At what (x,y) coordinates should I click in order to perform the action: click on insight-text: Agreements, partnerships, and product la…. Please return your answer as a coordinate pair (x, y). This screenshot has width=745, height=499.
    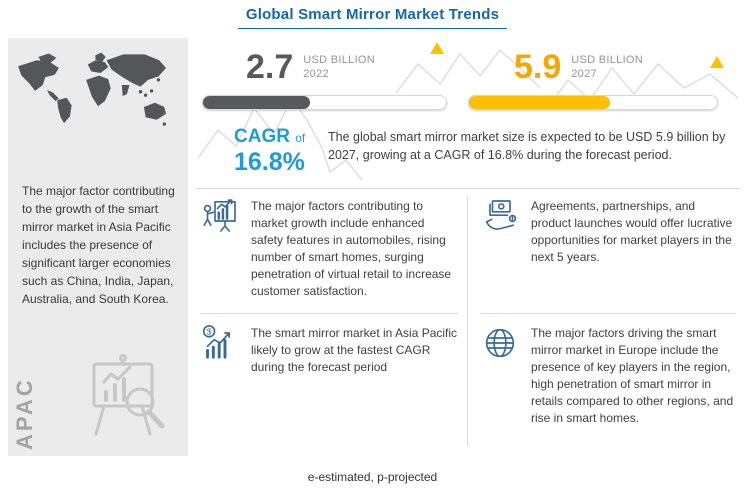
    Looking at the image, I should click on (632, 232).